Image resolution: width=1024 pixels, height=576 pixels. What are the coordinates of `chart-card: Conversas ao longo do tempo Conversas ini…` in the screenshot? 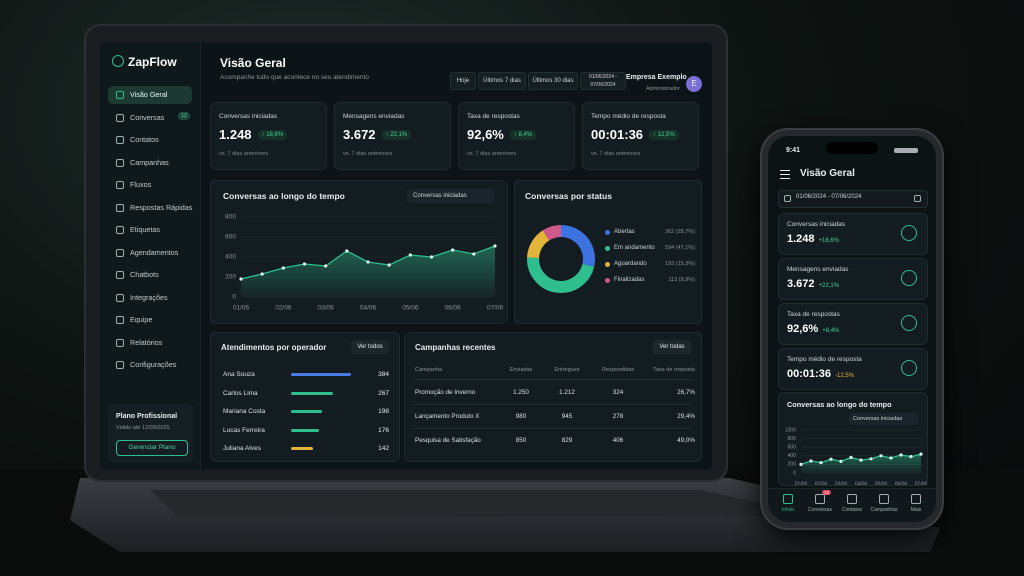 It's located at (853, 439).